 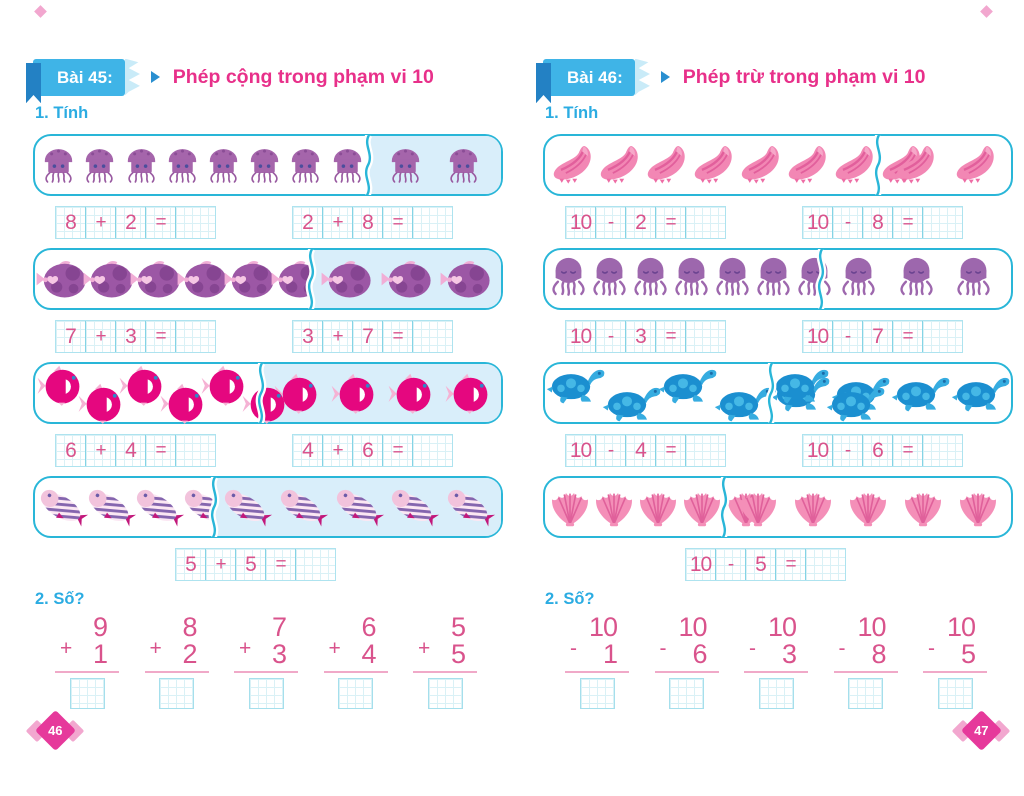 I want to click on operand-cell: 8, so click(x=368, y=222).